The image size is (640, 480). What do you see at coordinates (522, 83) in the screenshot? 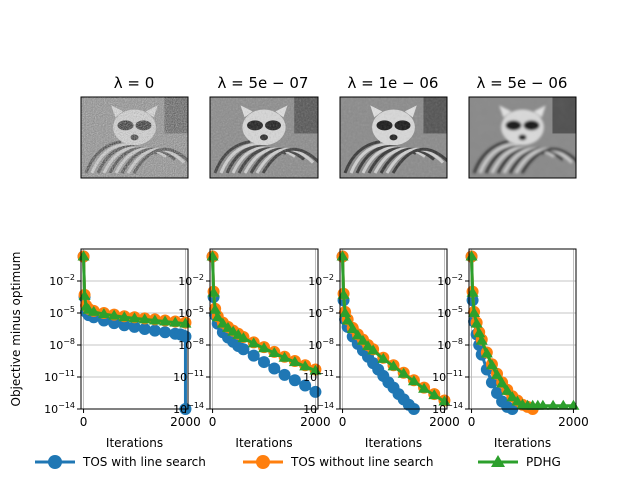
I see `image-title-3: λ = 5e − 06` at bounding box center [522, 83].